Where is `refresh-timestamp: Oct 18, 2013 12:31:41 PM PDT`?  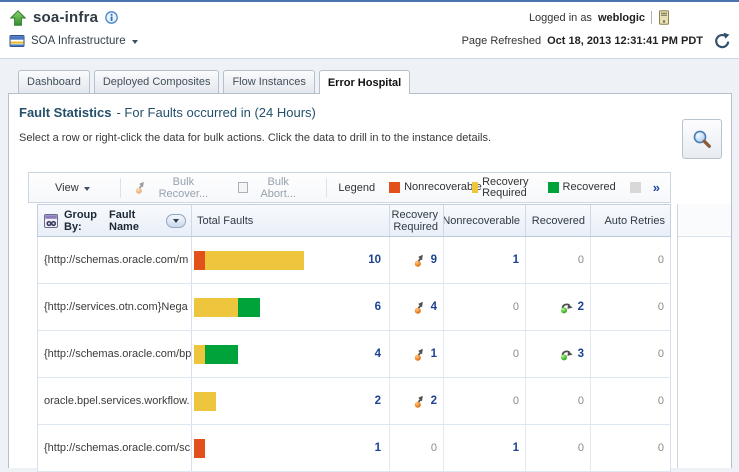 refresh-timestamp: Oct 18, 2013 12:31:41 PM PDT is located at coordinates (625, 40).